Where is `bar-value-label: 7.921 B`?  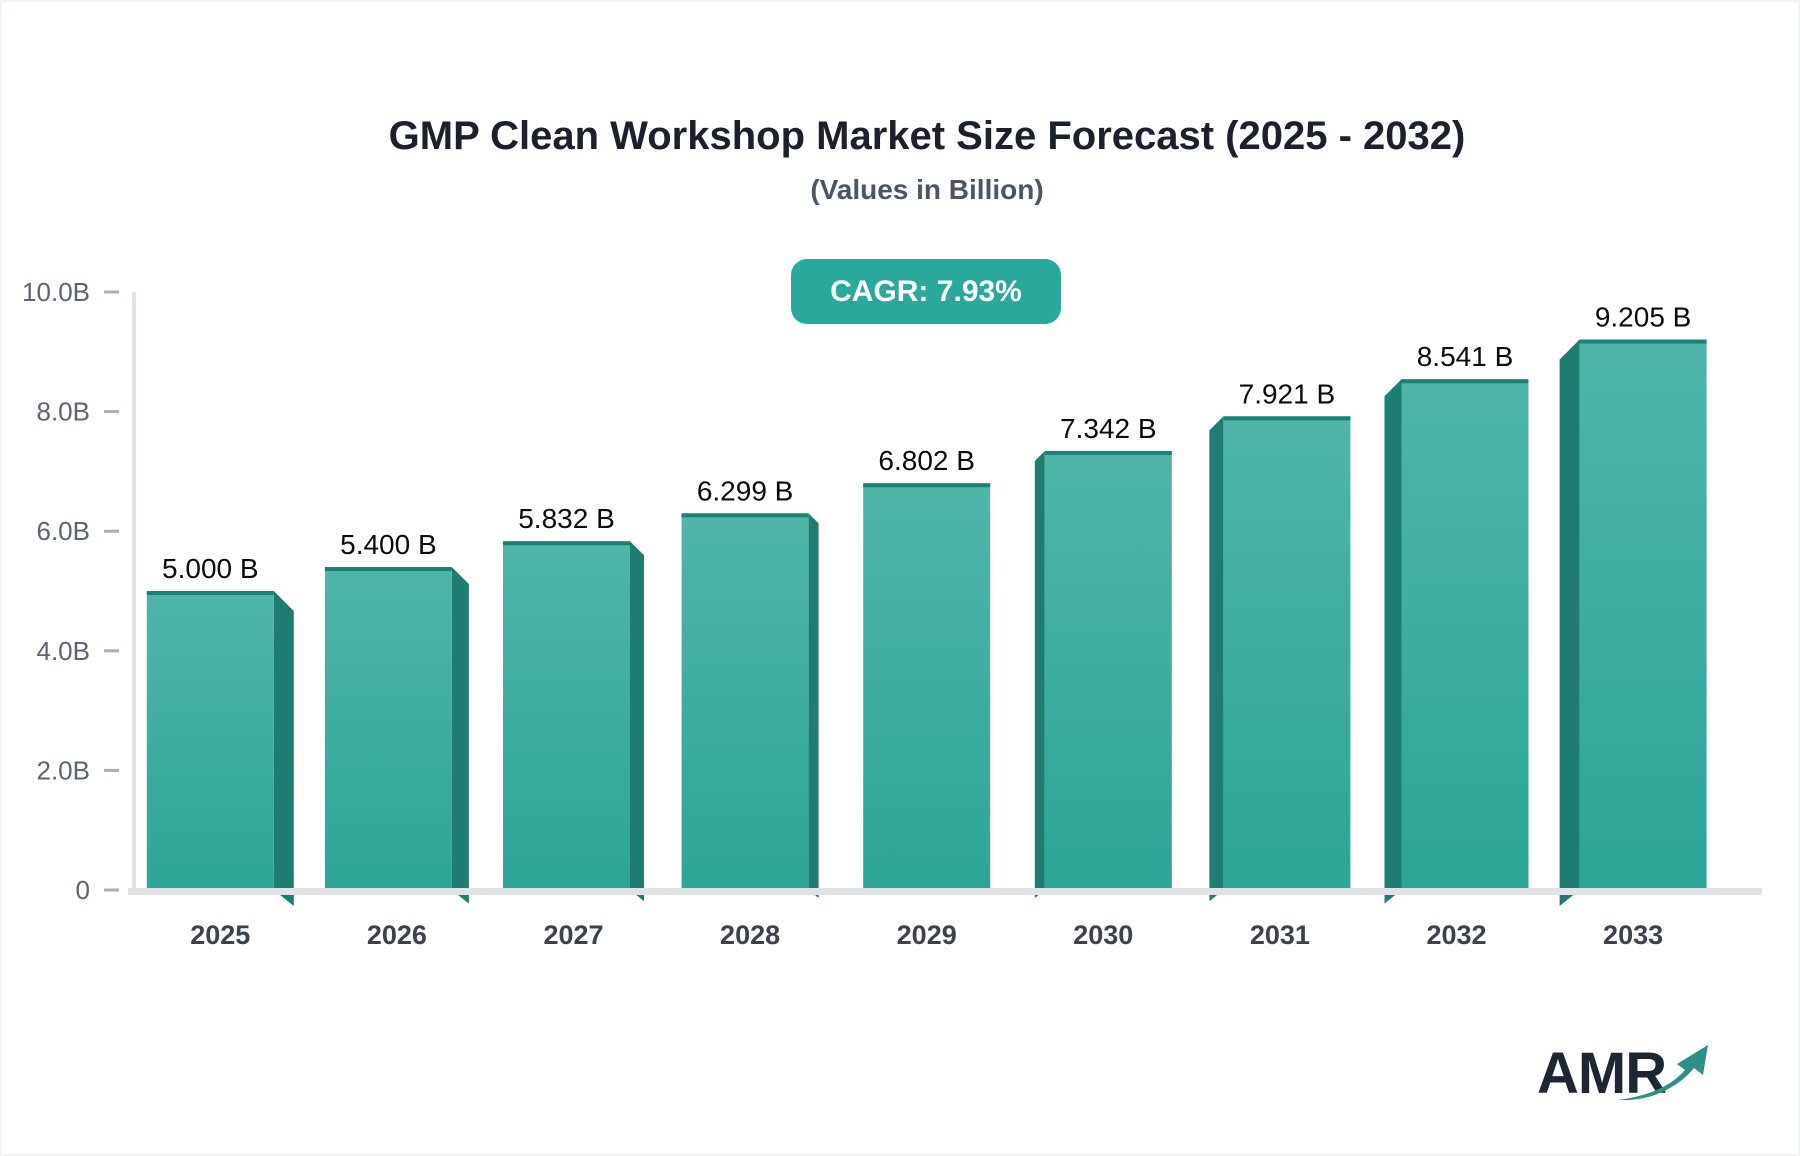 bar-value-label: 7.921 B is located at coordinates (1287, 393).